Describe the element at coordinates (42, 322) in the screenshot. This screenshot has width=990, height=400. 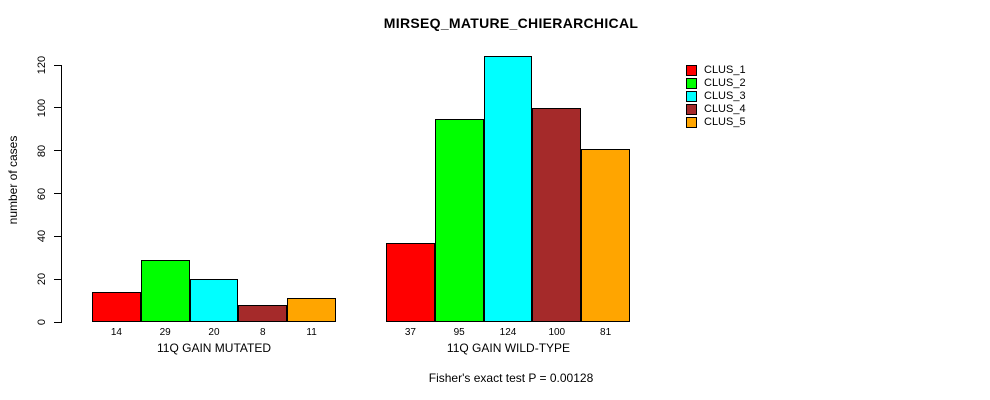
I see `y-tick-label: 0` at that location.